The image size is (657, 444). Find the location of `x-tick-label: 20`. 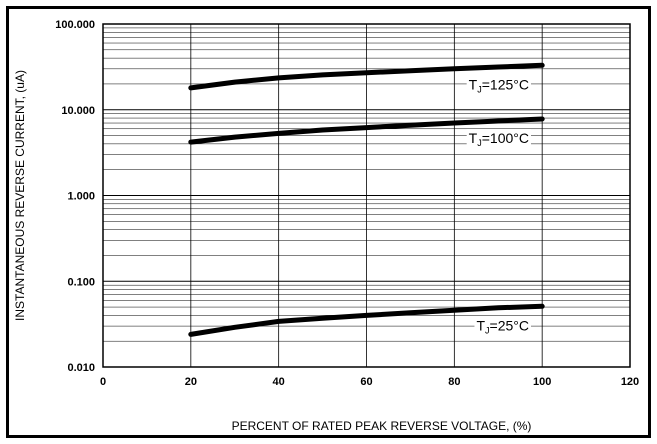

x-tick-label: 20 is located at coordinates (191, 382).